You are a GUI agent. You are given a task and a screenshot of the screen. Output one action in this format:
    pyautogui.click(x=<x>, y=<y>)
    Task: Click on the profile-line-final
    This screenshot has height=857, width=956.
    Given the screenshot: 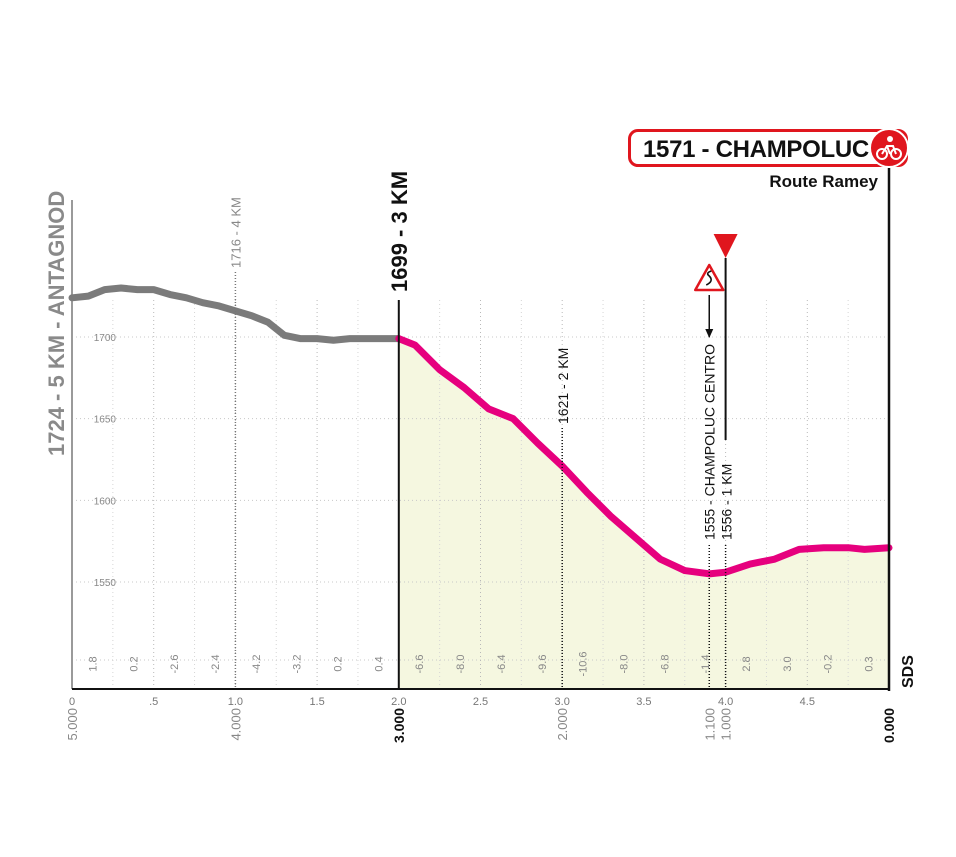 What is the action you would take?
    pyautogui.click(x=644, y=456)
    